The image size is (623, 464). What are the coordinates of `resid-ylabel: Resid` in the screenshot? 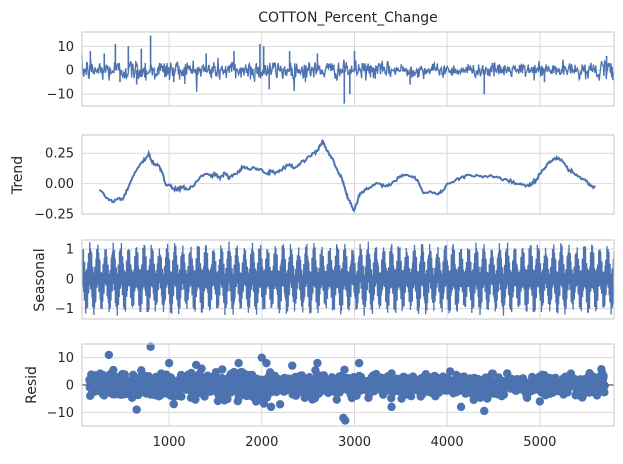 It's located at (32, 385).